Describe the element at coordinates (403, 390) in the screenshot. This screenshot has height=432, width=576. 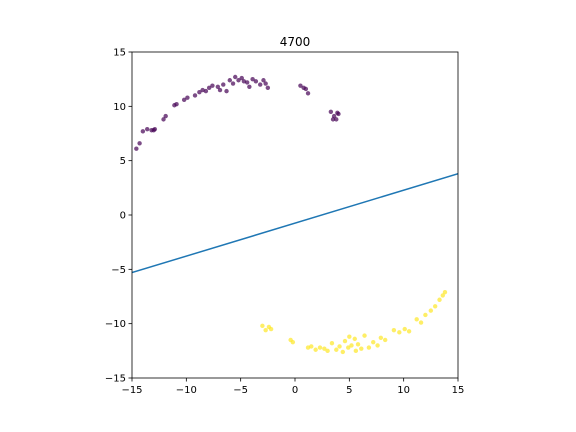
I see `x-tick-label: 10` at that location.